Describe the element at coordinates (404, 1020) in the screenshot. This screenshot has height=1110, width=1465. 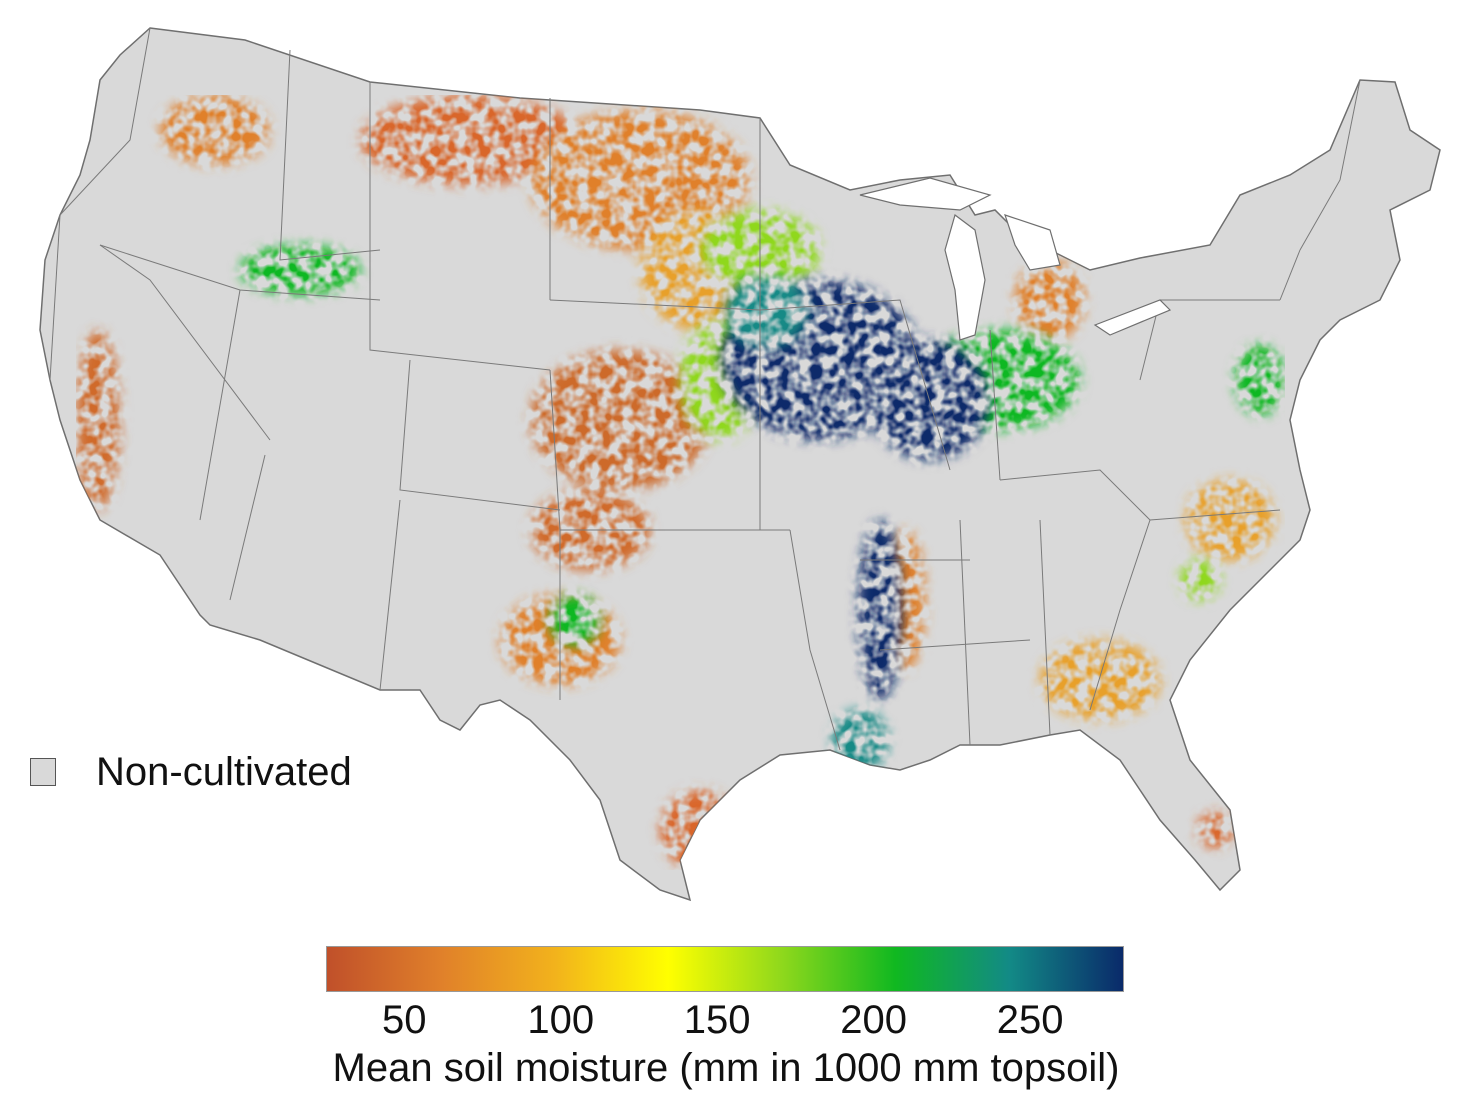
I see `colorbar-tick-label: 50` at that location.